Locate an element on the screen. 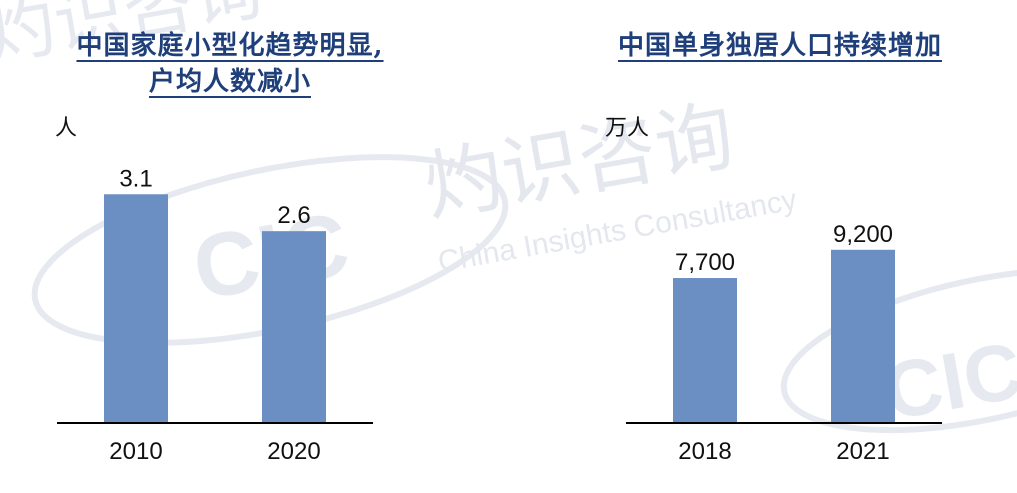 This screenshot has width=1017, height=493. chart1-bar-2010 is located at coordinates (136, 308).